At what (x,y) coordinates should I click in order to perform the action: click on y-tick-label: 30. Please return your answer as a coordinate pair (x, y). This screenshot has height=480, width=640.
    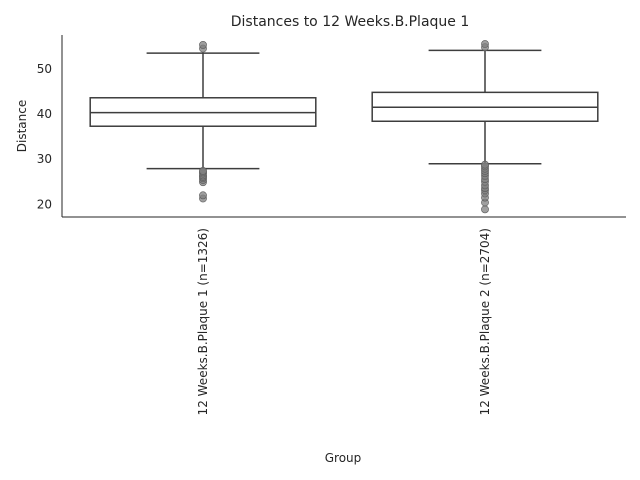
    Looking at the image, I should click on (44, 159).